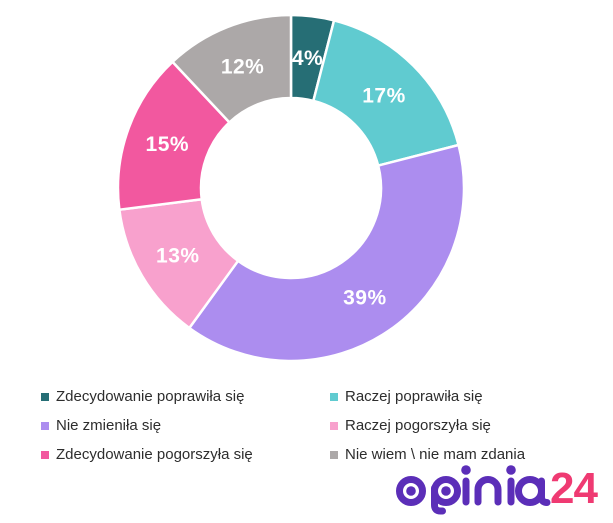 The width and height of the screenshot is (613, 523). I want to click on legend-item-raczej-poprawila: Raczej poprawiła się, so click(427, 397).